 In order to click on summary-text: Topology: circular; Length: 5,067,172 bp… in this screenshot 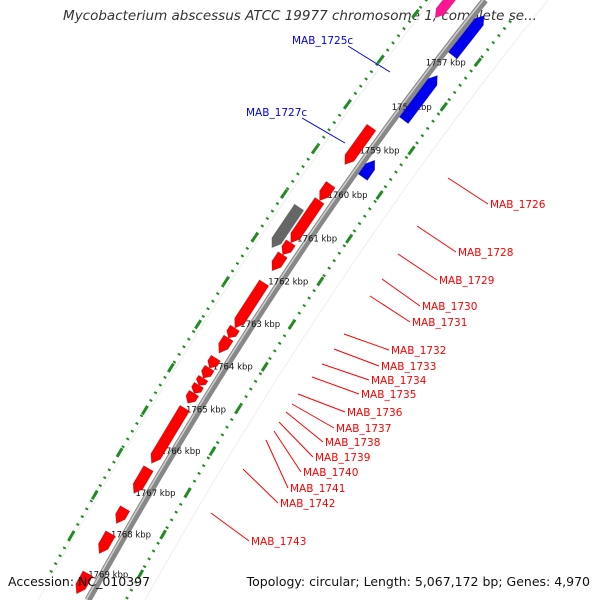, I will do `click(418, 581)`.